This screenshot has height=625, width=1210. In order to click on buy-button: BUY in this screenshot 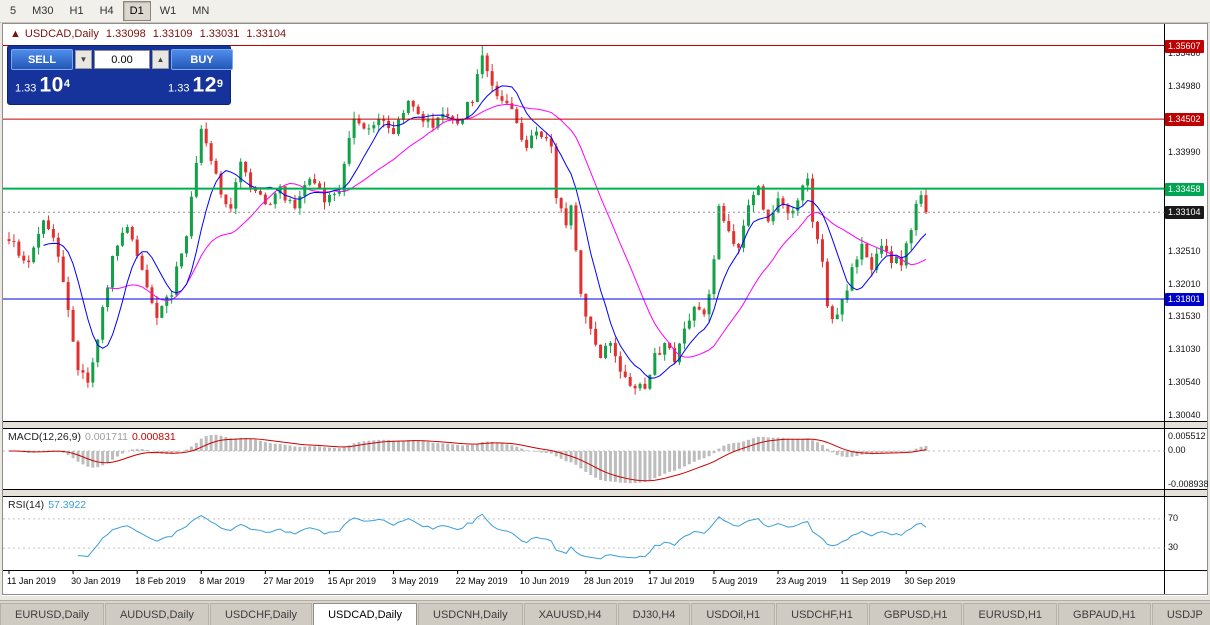, I will do `click(202, 59)`.